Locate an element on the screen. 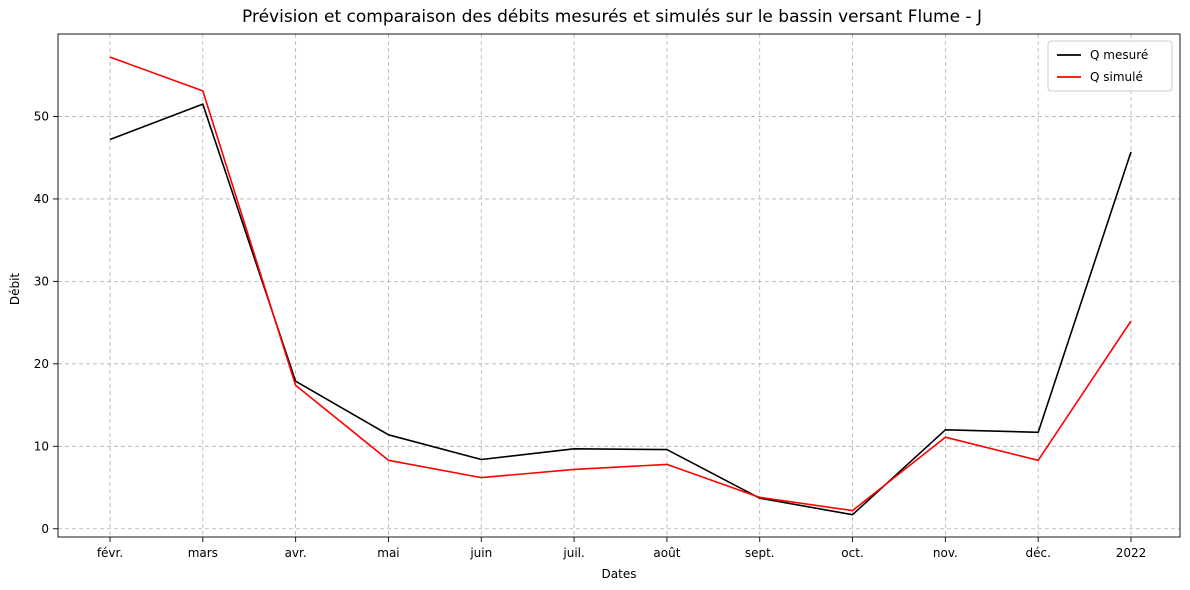  legend-box is located at coordinates (1110, 66).